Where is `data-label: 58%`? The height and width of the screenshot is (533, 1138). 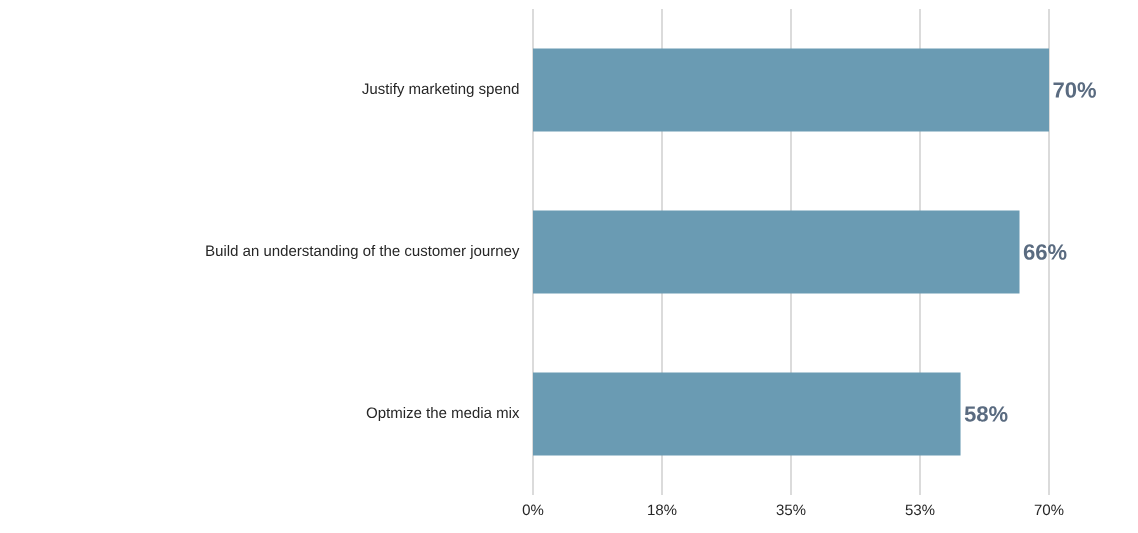
data-label: 58% is located at coordinates (986, 414).